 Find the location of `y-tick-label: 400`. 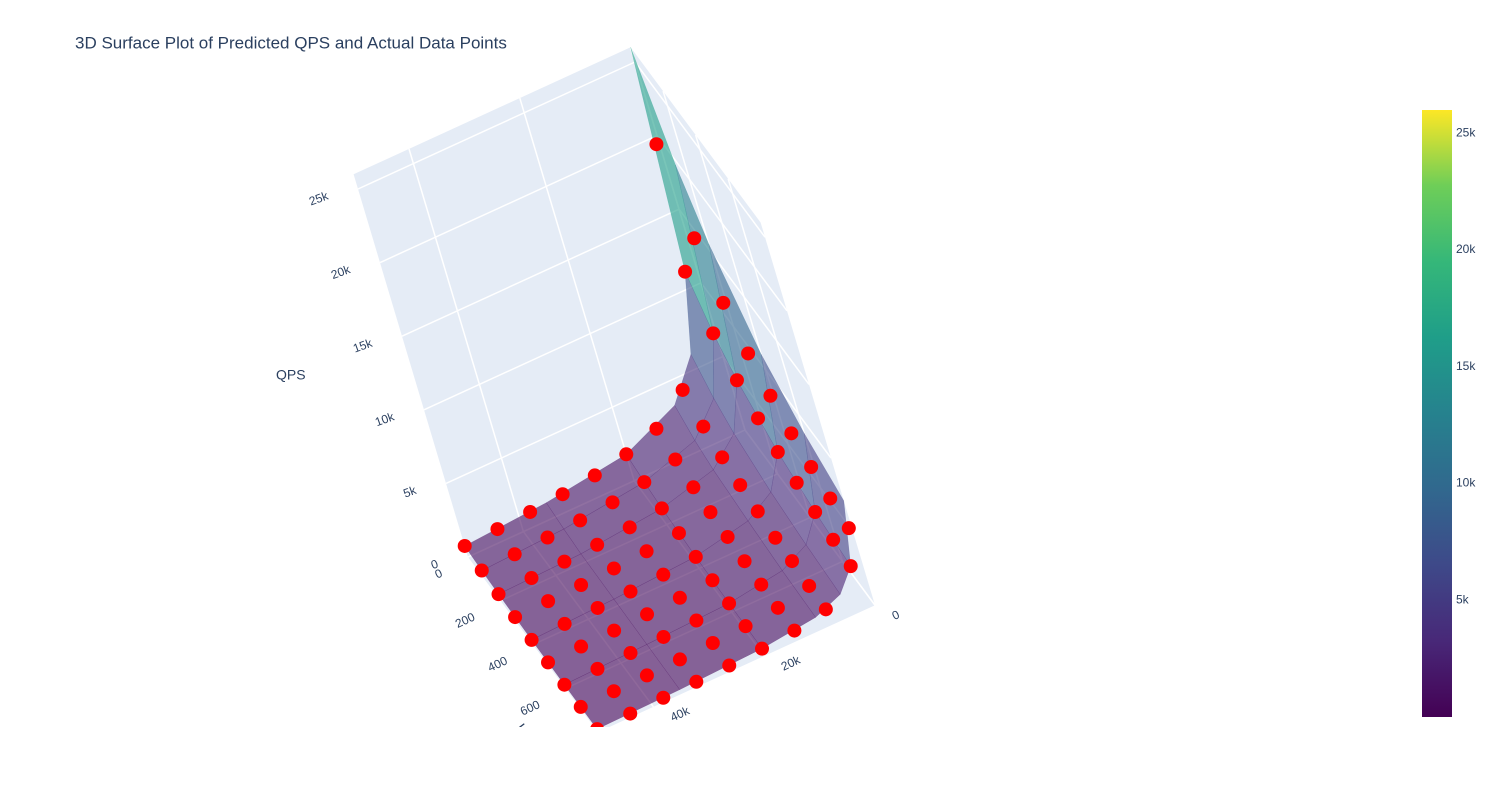

y-tick-label: 400 is located at coordinates (498, 663).